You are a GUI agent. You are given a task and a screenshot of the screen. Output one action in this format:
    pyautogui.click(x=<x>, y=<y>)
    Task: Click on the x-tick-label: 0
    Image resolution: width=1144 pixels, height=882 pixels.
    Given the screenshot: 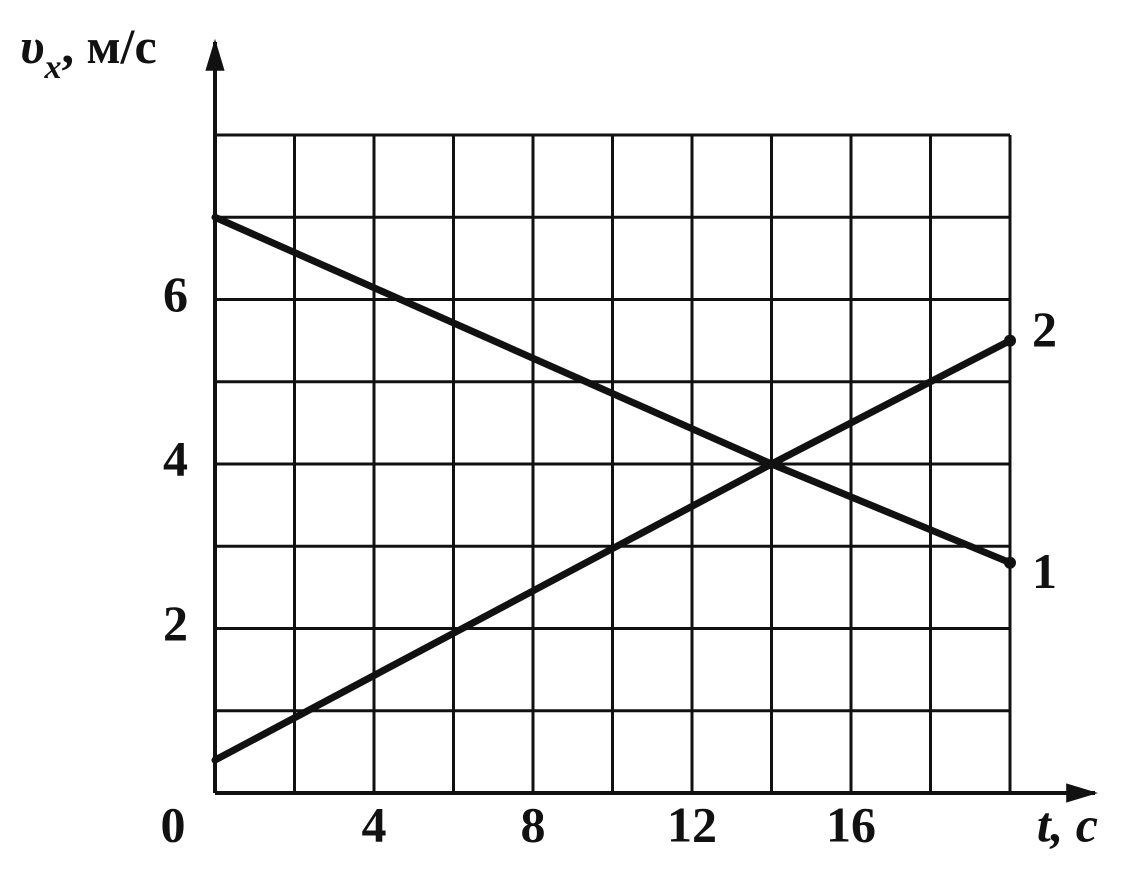 What is the action you would take?
    pyautogui.click(x=173, y=824)
    